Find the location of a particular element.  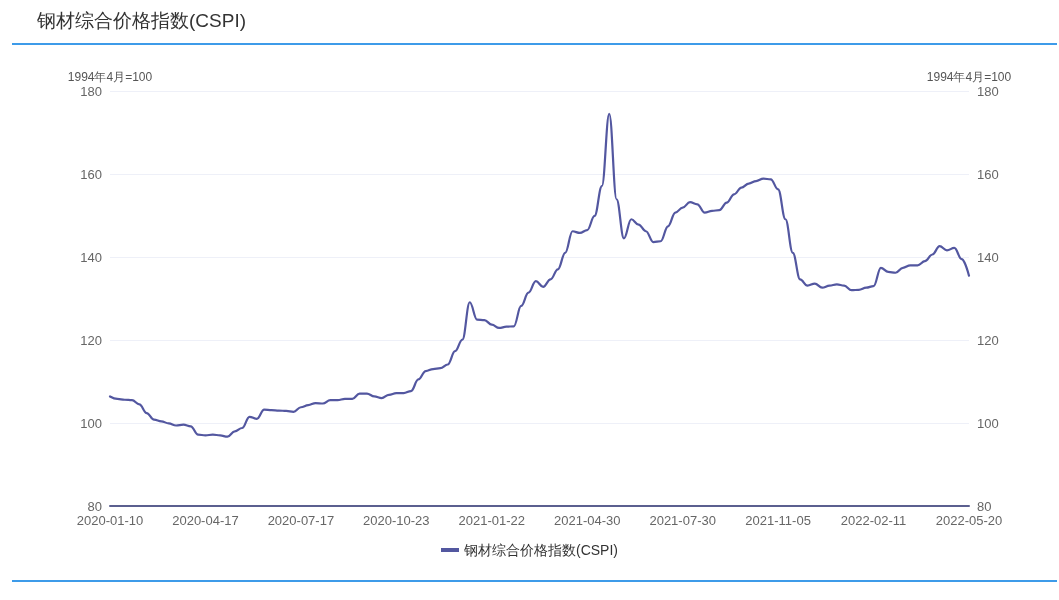

x-tick-label: 2021-04-30 is located at coordinates (587, 520).